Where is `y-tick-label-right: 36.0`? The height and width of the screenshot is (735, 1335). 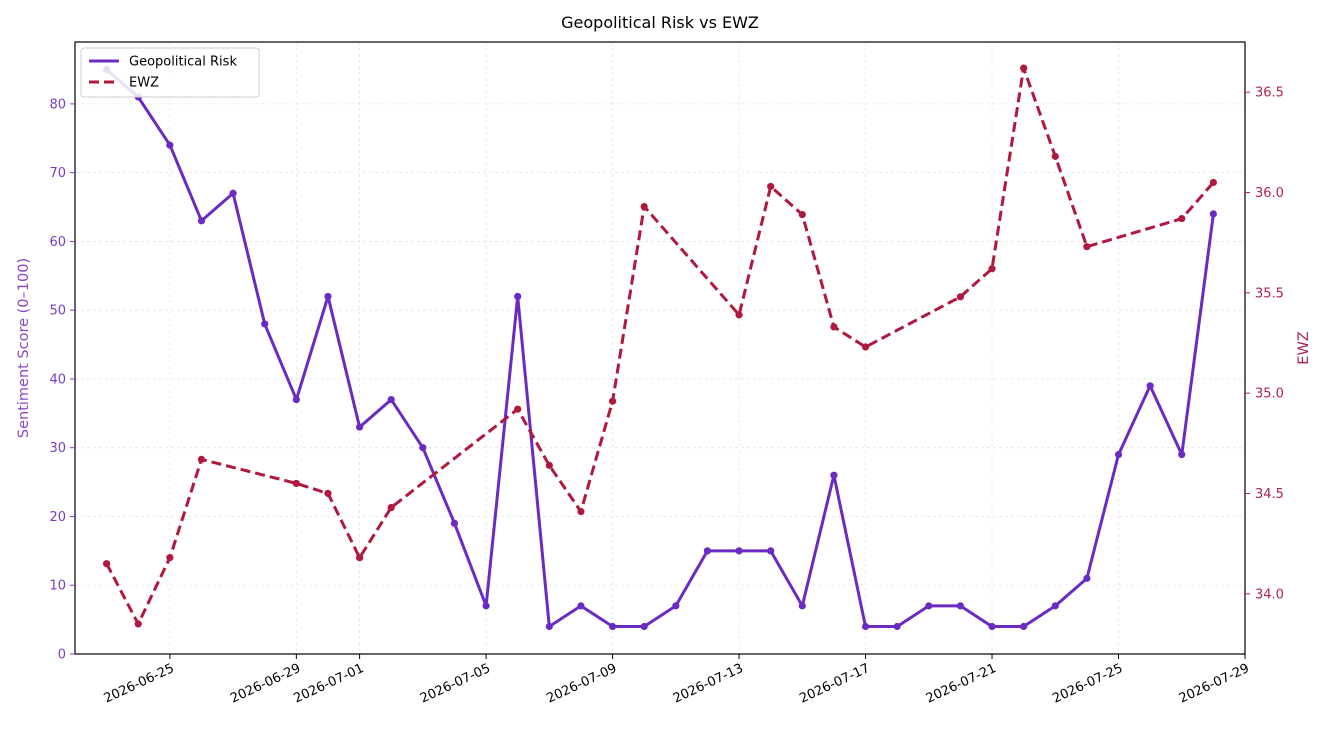 y-tick-label-right: 36.0 is located at coordinates (1269, 193).